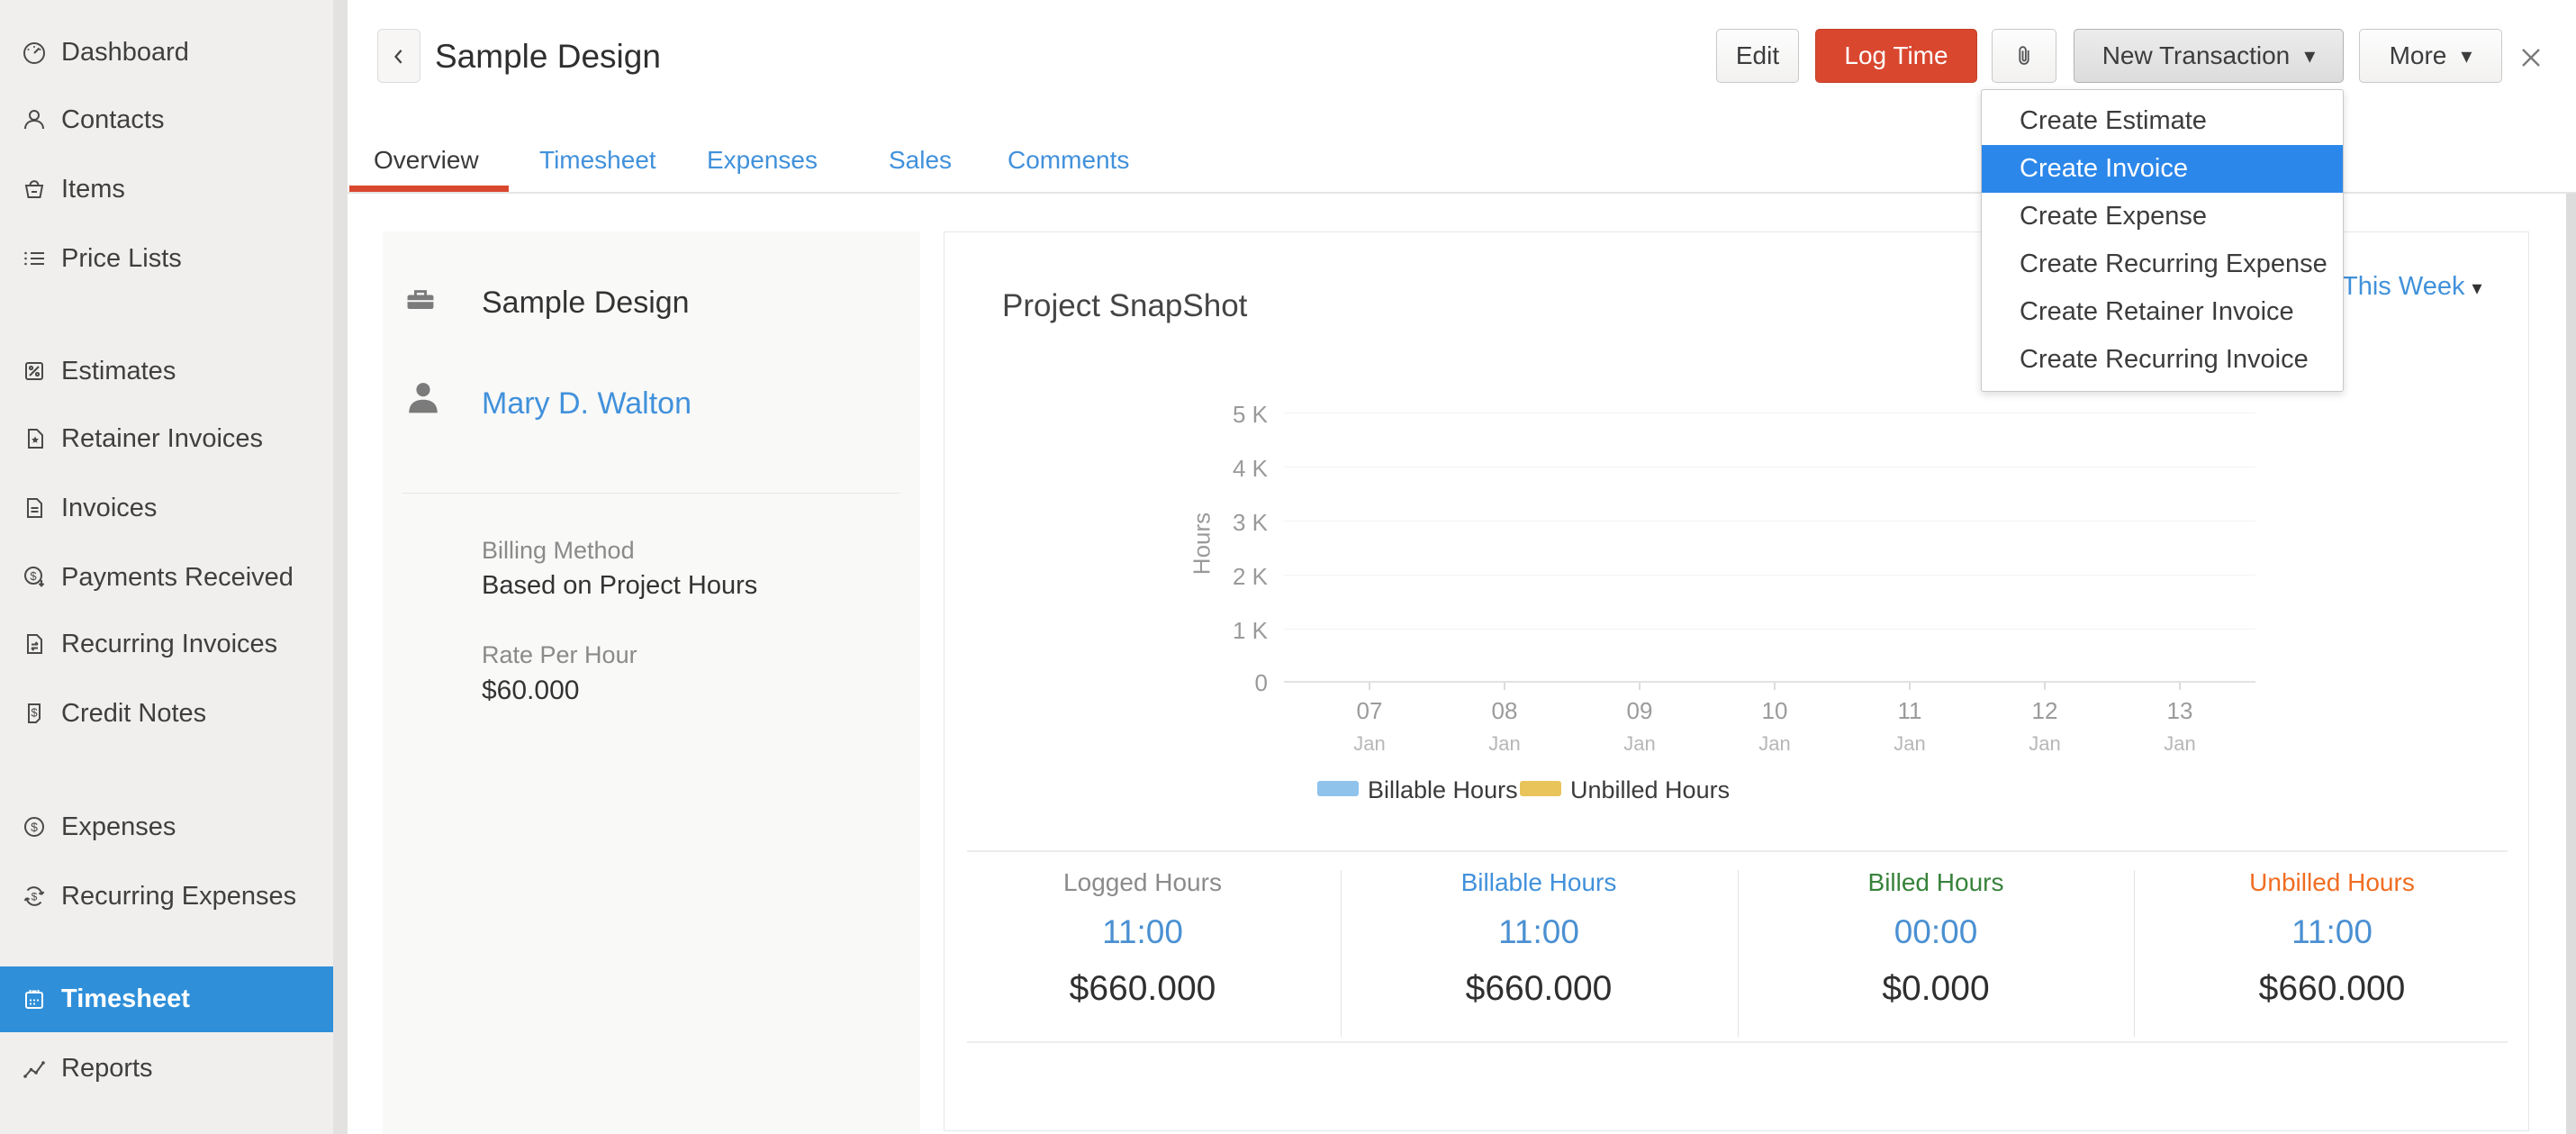 The image size is (2576, 1134). I want to click on y-tick-label: 4 K, so click(1250, 468).